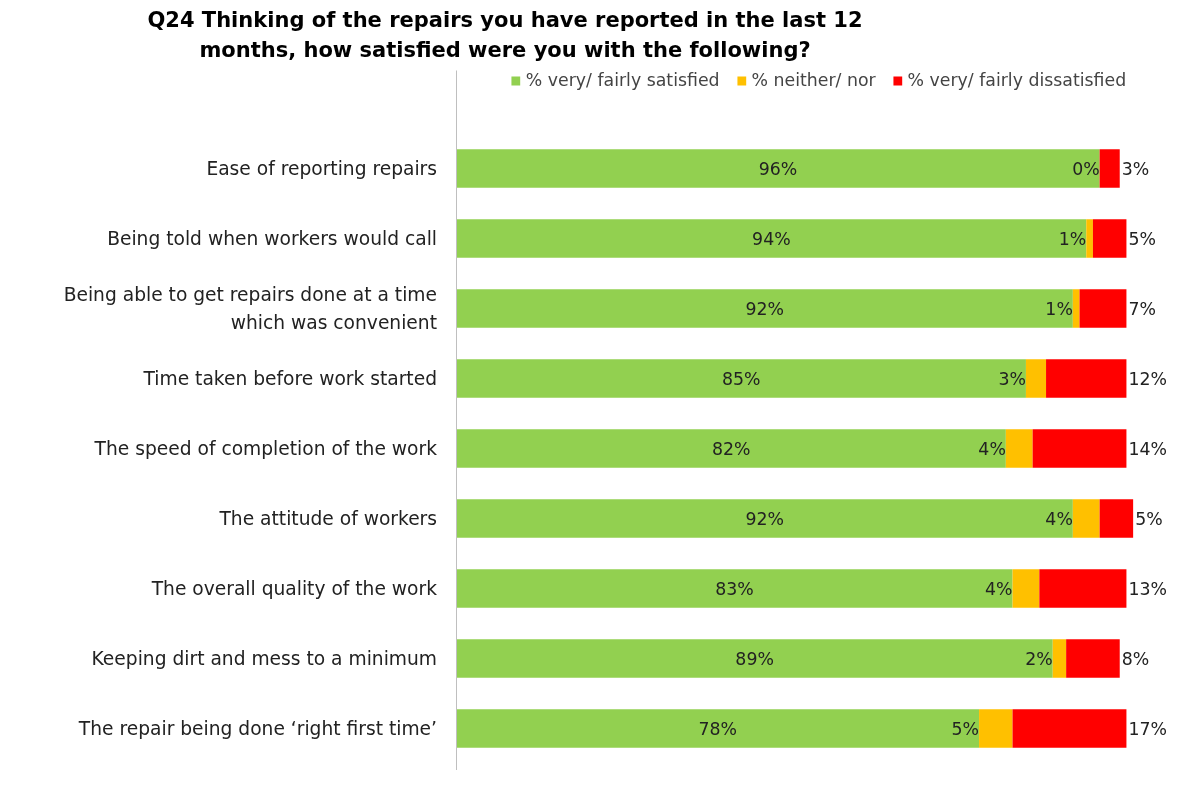 The width and height of the screenshot is (1200, 796). I want to click on data-label: 7%, so click(1142, 308).